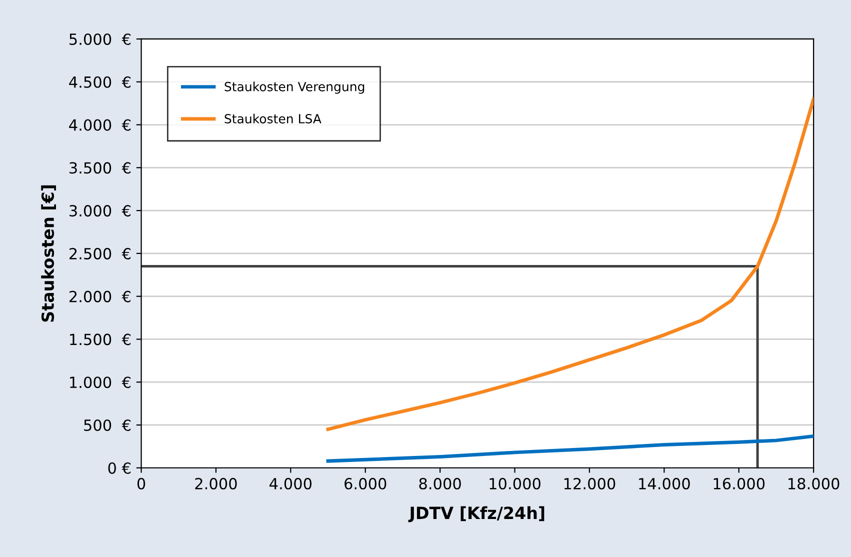 The height and width of the screenshot is (557, 851). What do you see at coordinates (119, 468) in the screenshot?
I see `y-tick-label: 0 €` at bounding box center [119, 468].